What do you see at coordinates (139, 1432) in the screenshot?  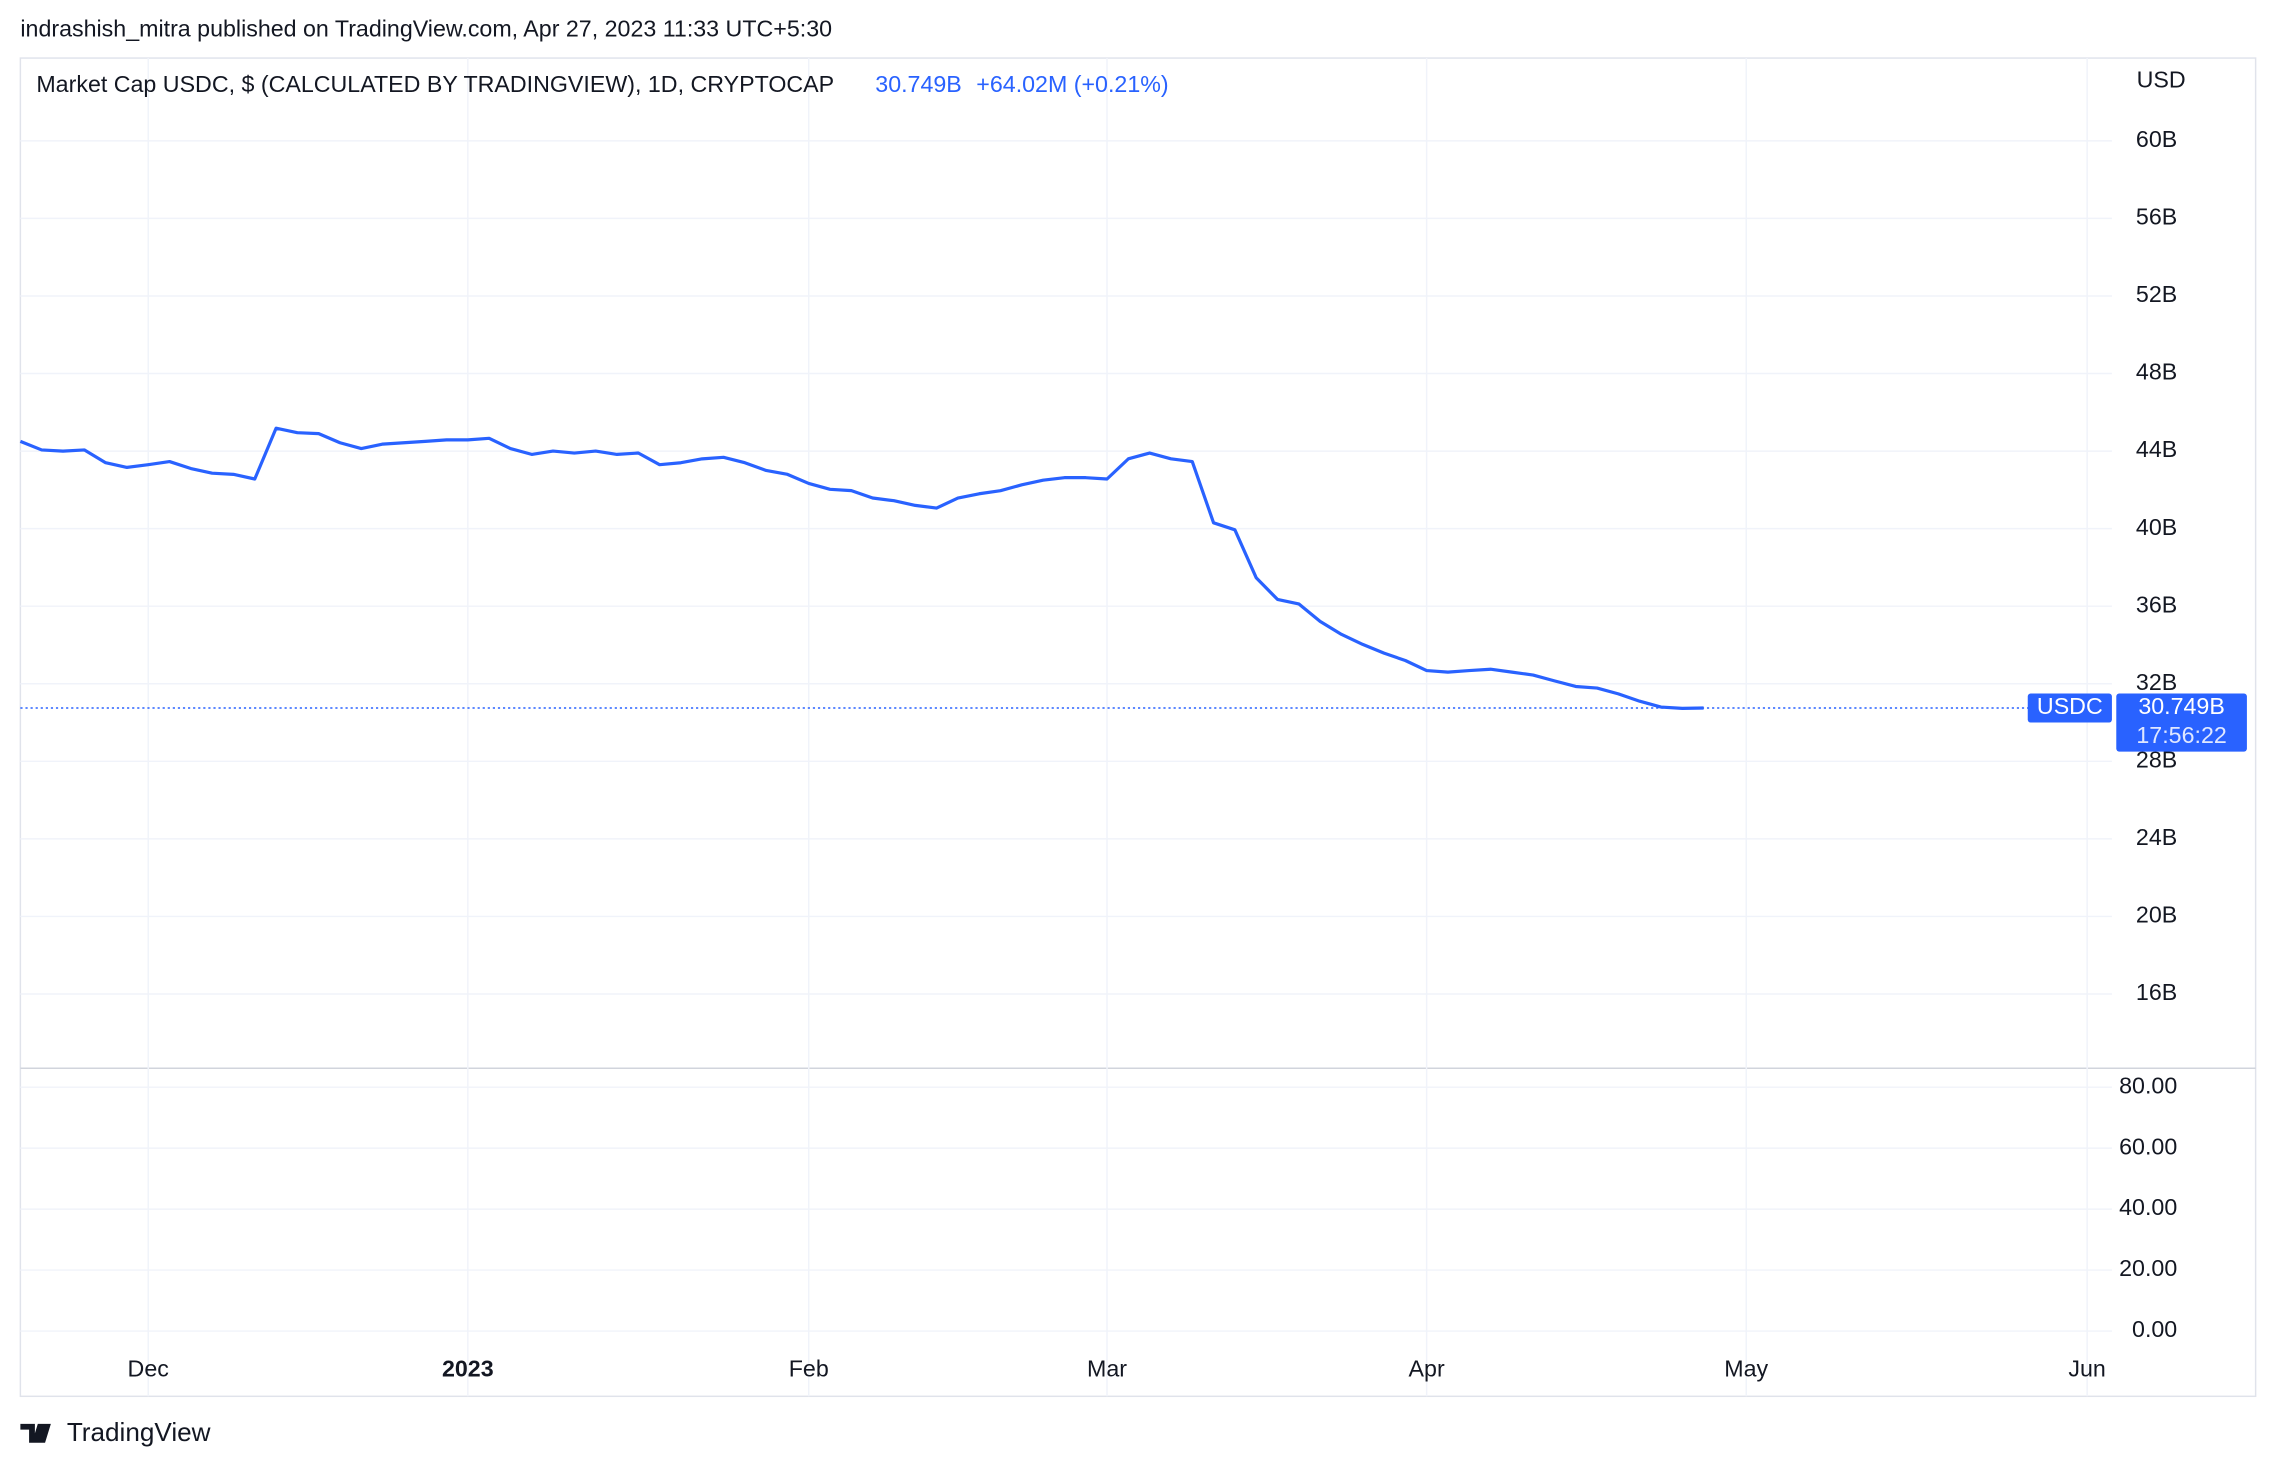 I see `footer-brand: TradingView` at bounding box center [139, 1432].